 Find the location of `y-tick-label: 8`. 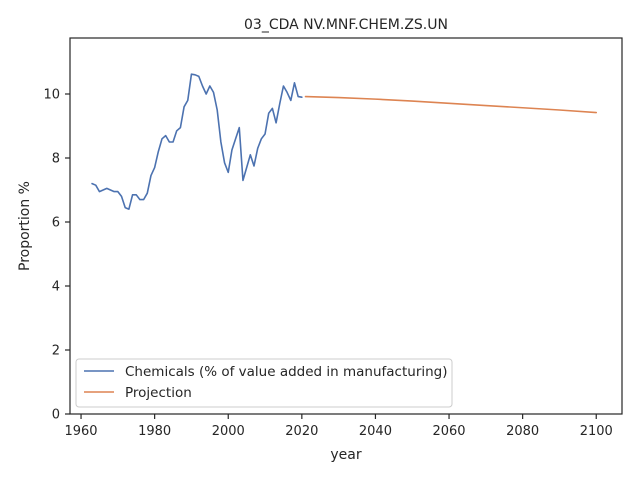

y-tick-label: 8 is located at coordinates (56, 159).